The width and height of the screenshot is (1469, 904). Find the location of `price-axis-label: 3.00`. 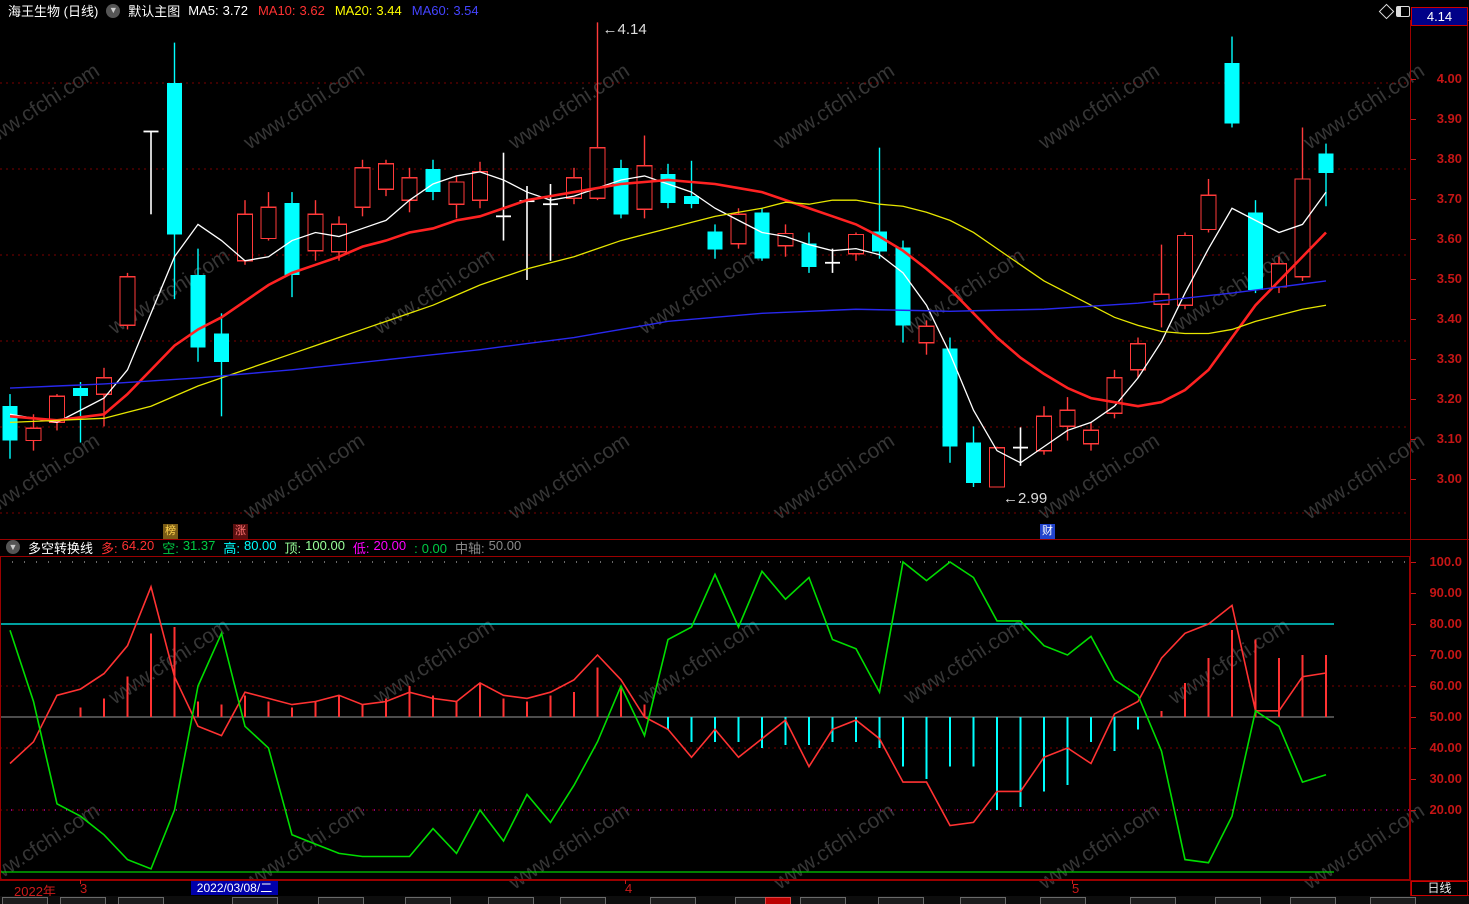

price-axis-label: 3.00 is located at coordinates (1449, 478).